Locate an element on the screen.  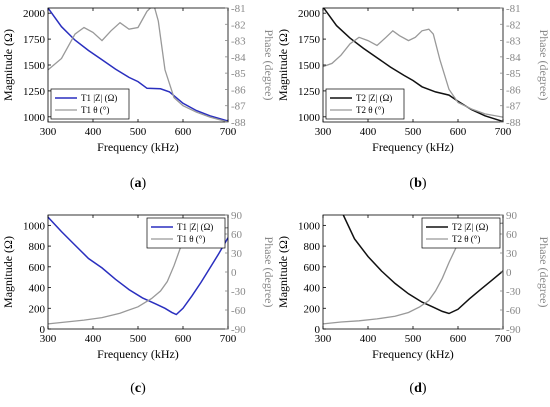
panel-caption-c: (c) is located at coordinates (138, 388).